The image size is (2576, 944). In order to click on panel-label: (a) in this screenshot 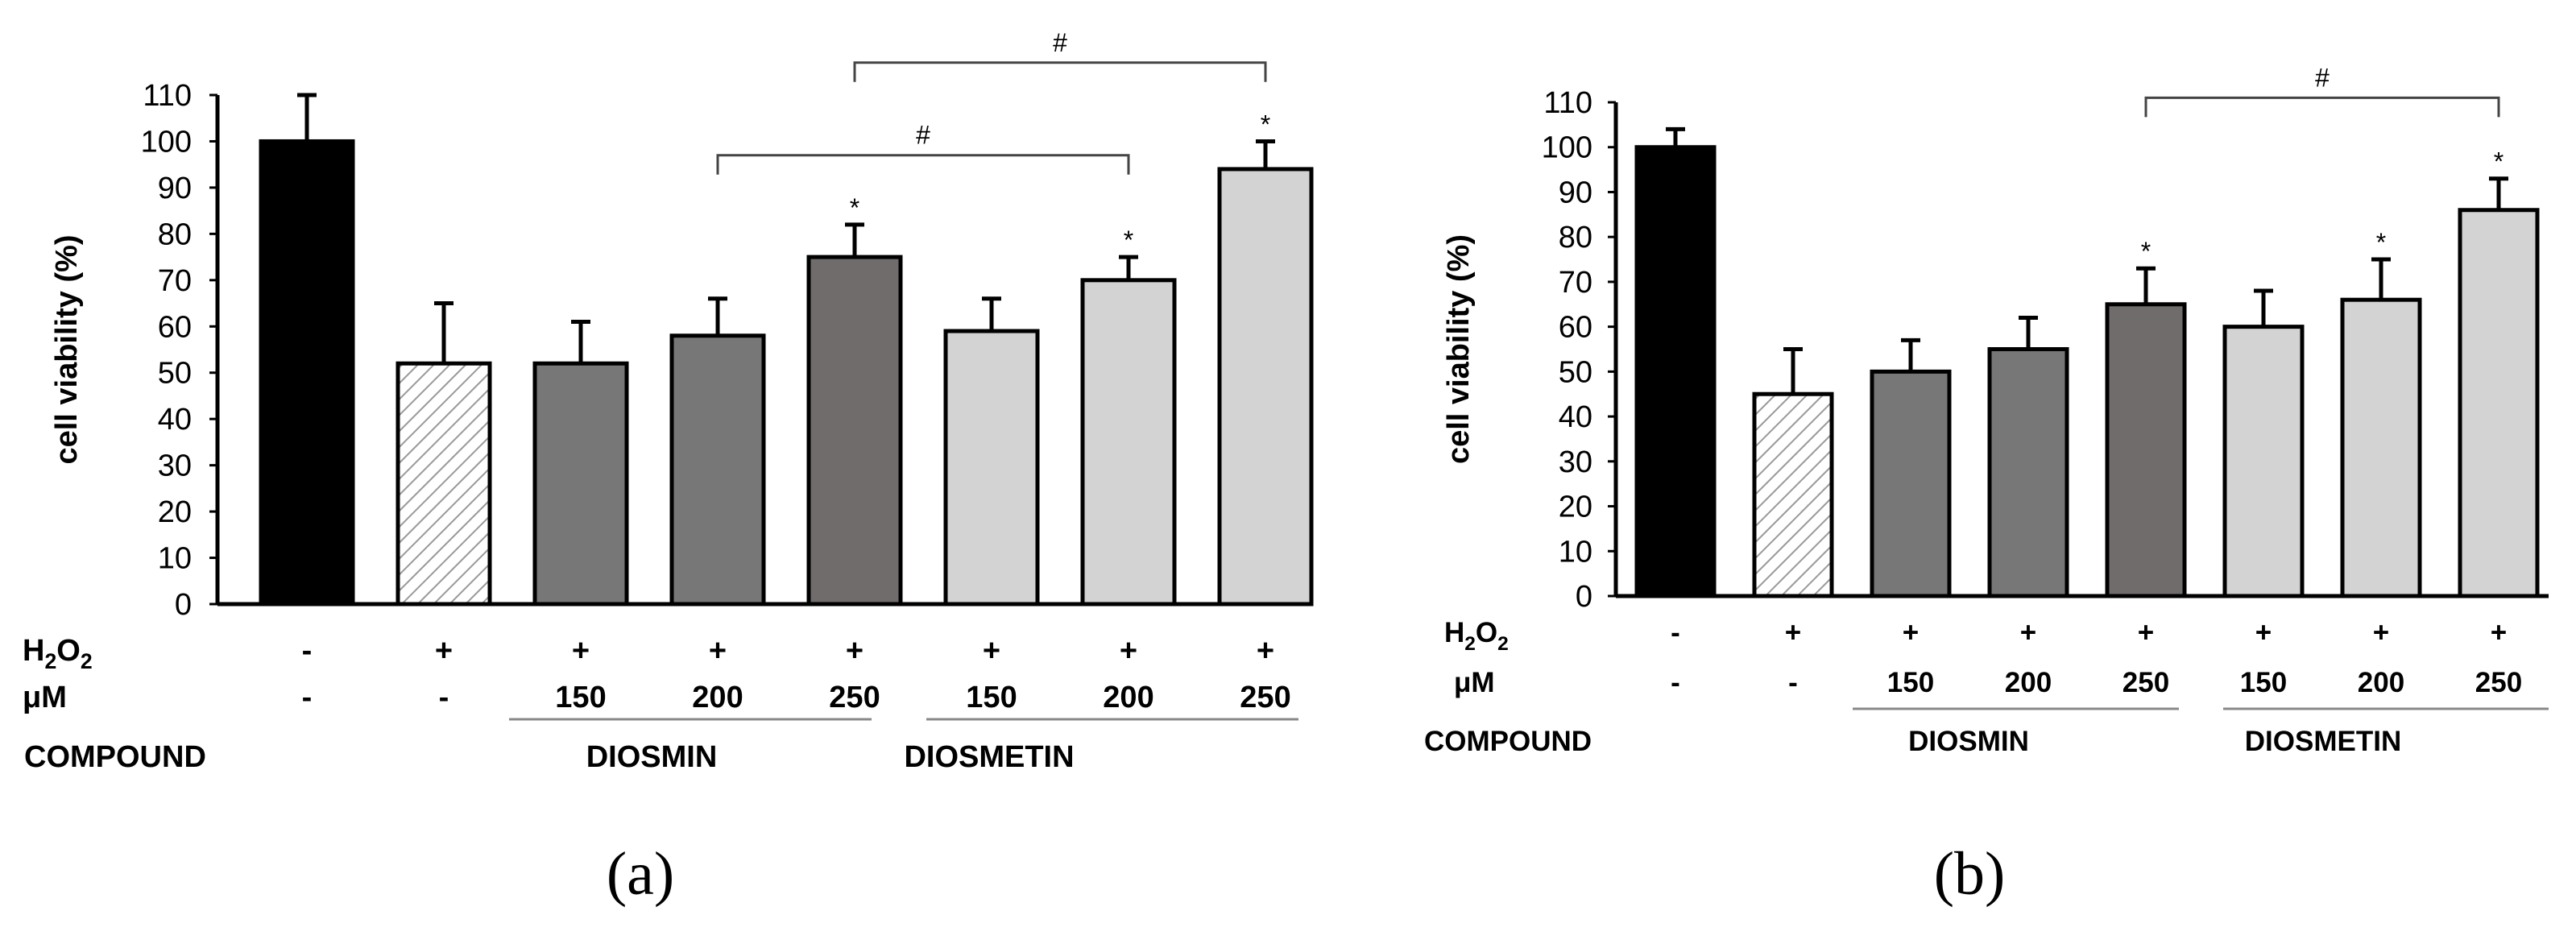, I will do `click(640, 874)`.